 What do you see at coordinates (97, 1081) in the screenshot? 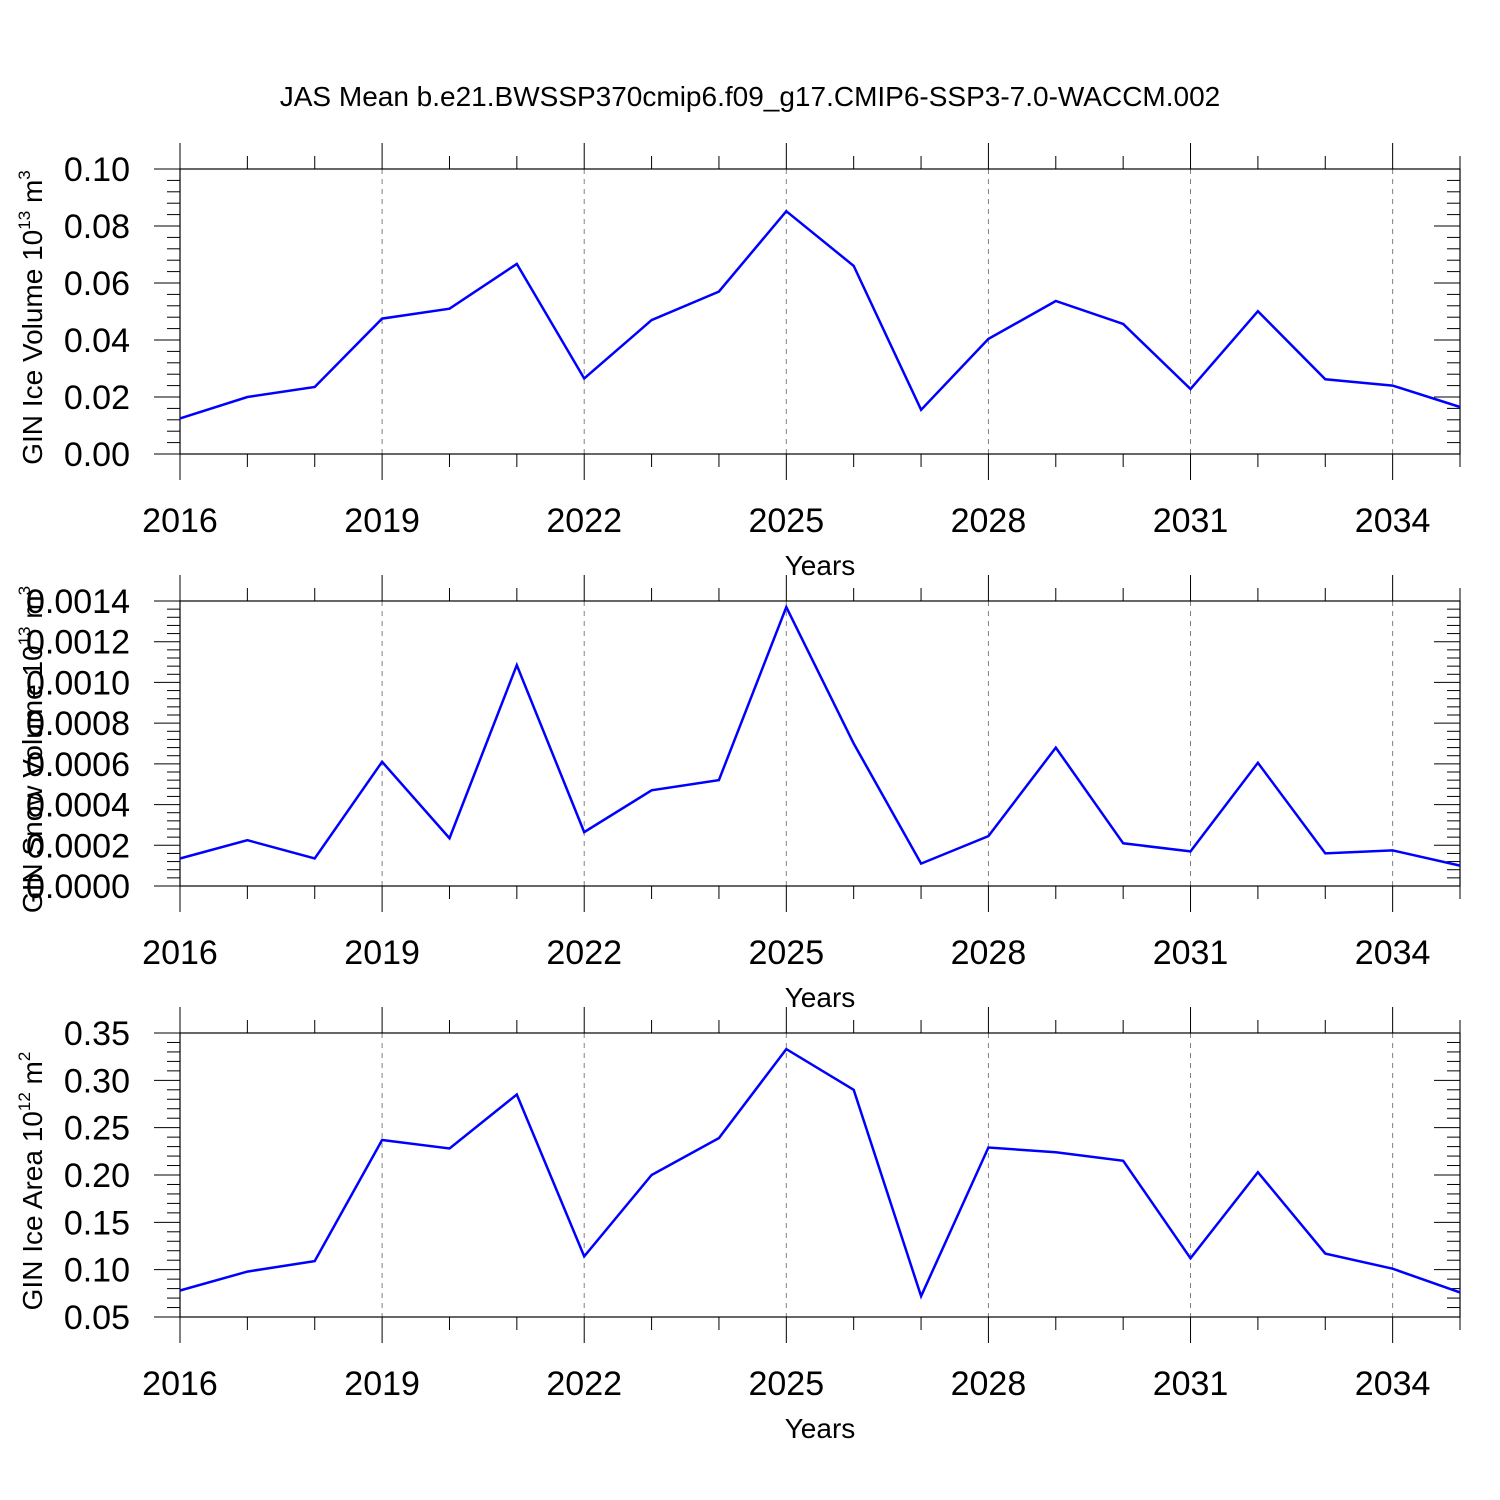
I see `y-tick-label: 0.30` at bounding box center [97, 1081].